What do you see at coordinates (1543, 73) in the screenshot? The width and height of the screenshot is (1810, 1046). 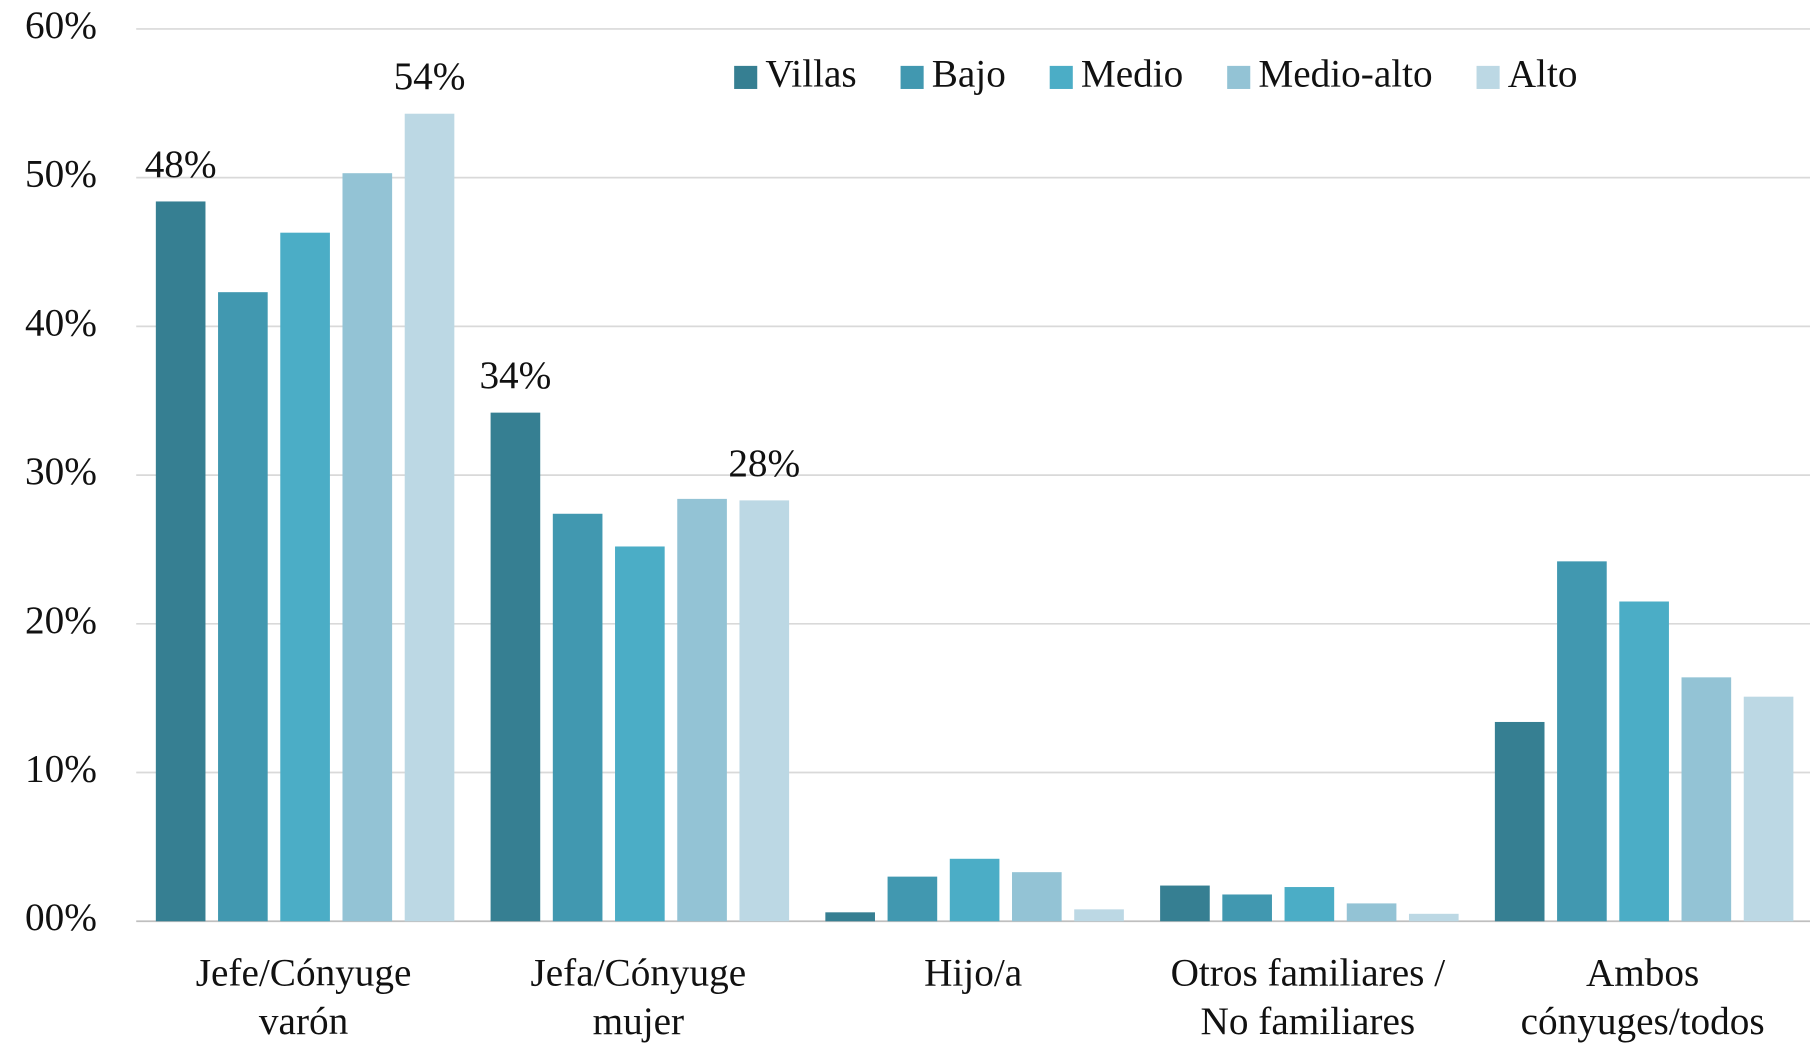 I see `legend-label: Alto` at bounding box center [1543, 73].